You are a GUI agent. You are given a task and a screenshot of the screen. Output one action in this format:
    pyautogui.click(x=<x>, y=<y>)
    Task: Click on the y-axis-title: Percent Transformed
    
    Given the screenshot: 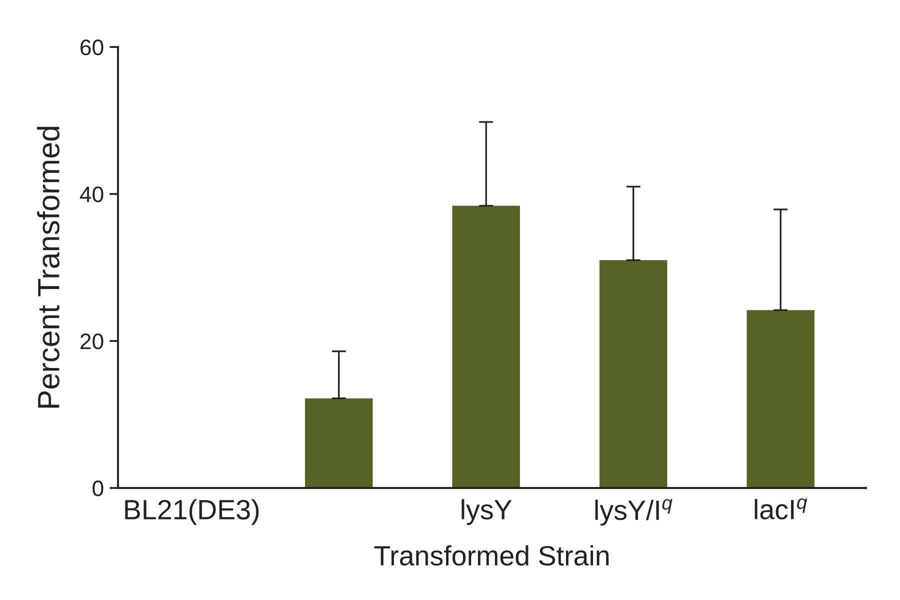 What is the action you would take?
    pyautogui.click(x=48, y=267)
    